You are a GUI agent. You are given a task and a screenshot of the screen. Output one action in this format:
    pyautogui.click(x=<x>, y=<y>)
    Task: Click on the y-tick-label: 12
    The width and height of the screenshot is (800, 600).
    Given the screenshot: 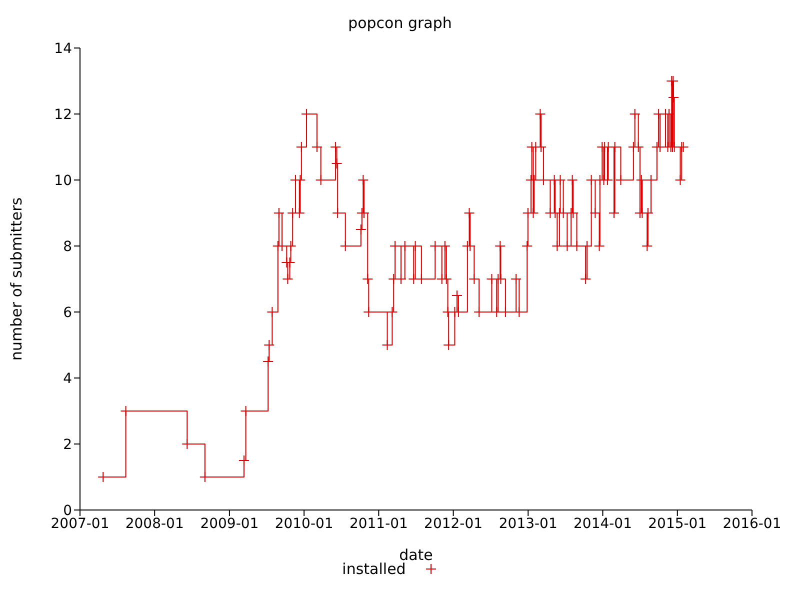 What is the action you would take?
    pyautogui.click(x=63, y=114)
    